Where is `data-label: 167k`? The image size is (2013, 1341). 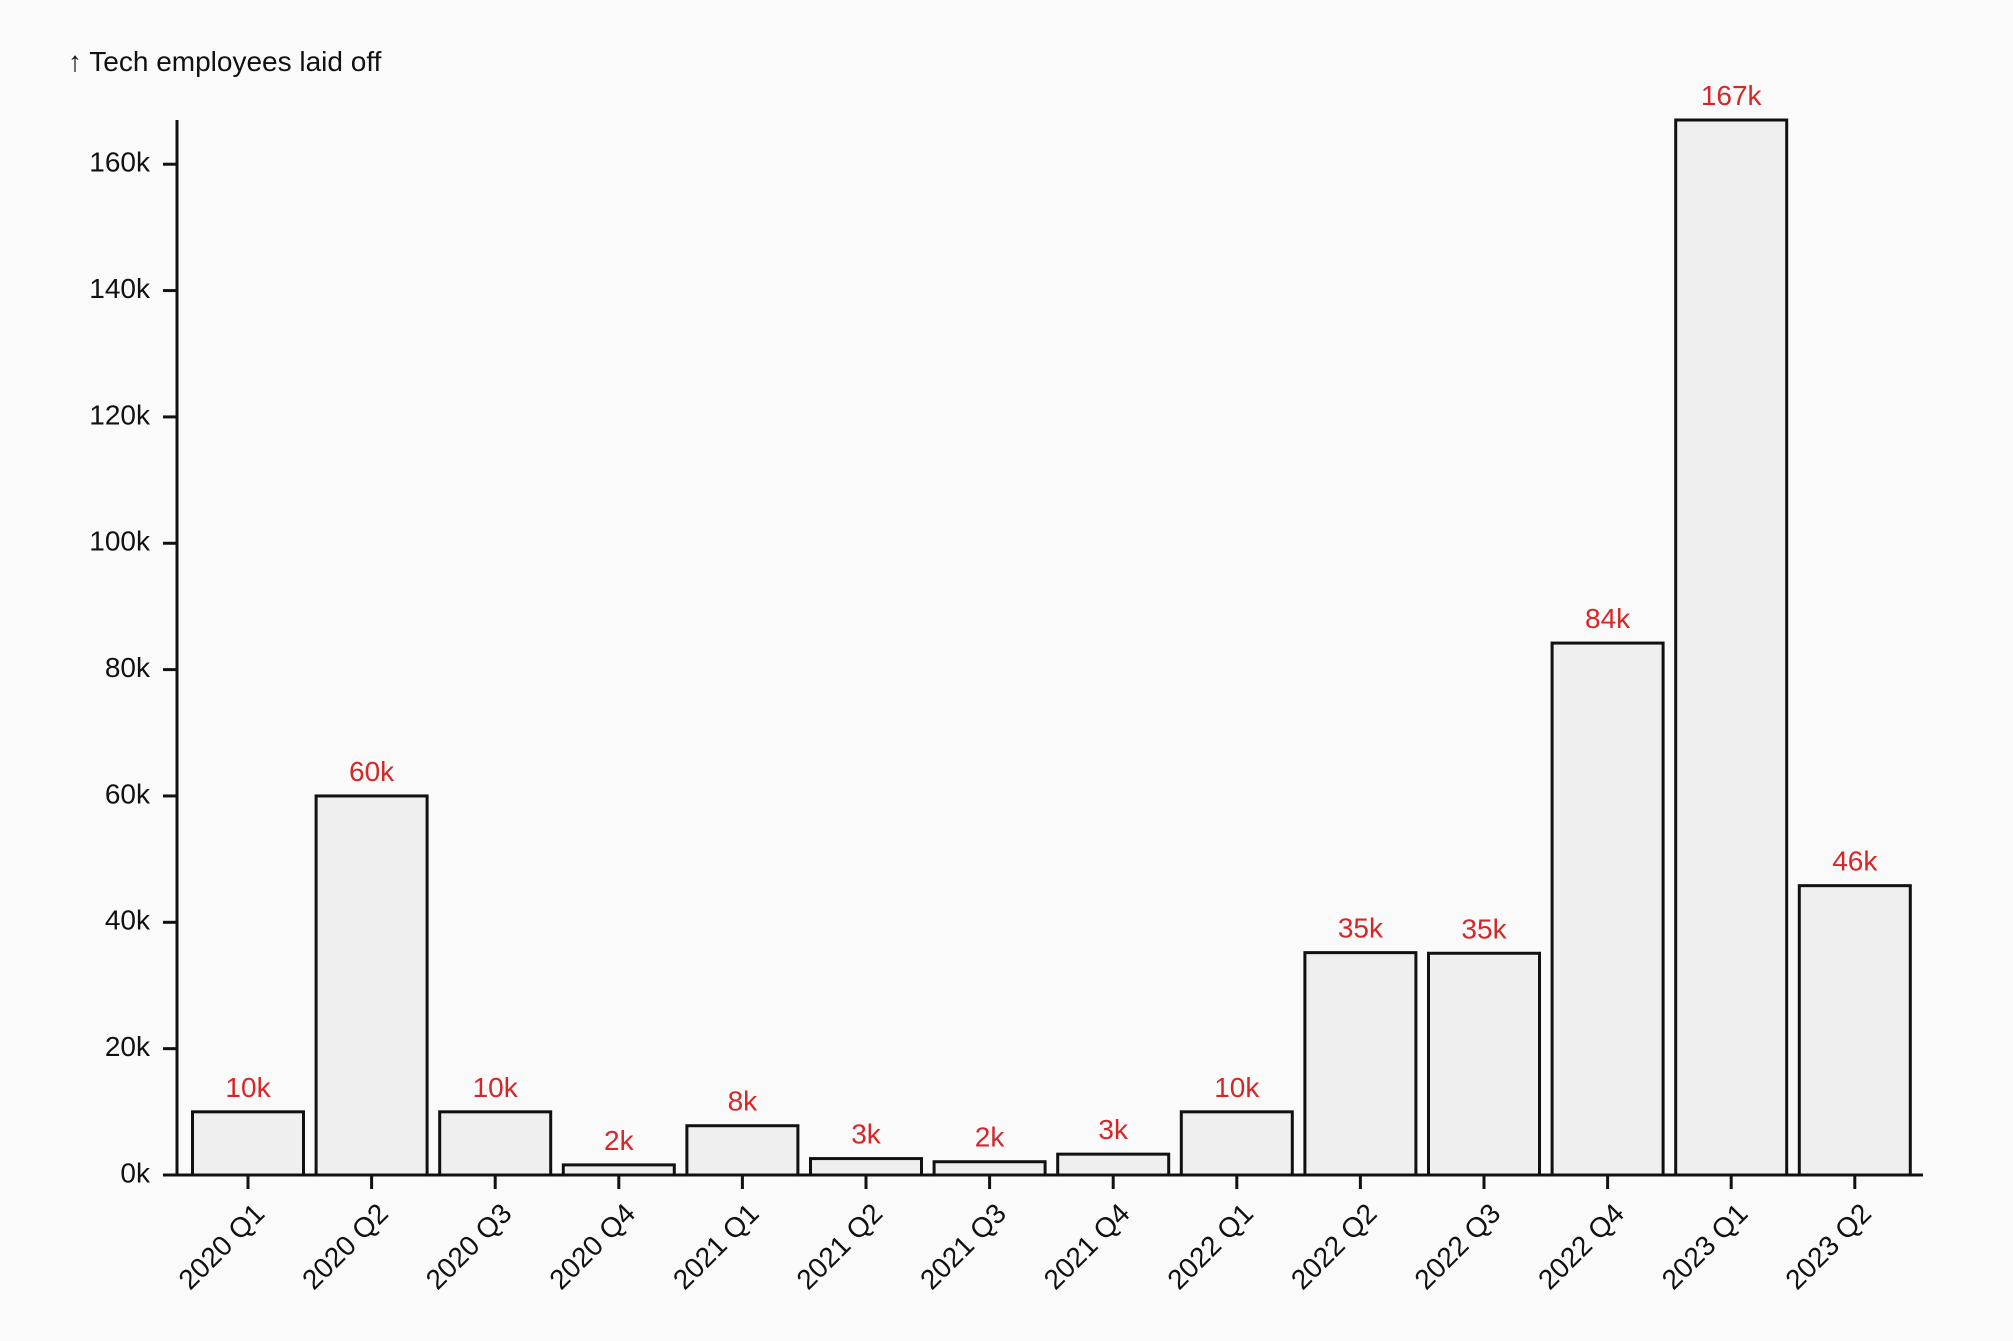 data-label: 167k is located at coordinates (1732, 95).